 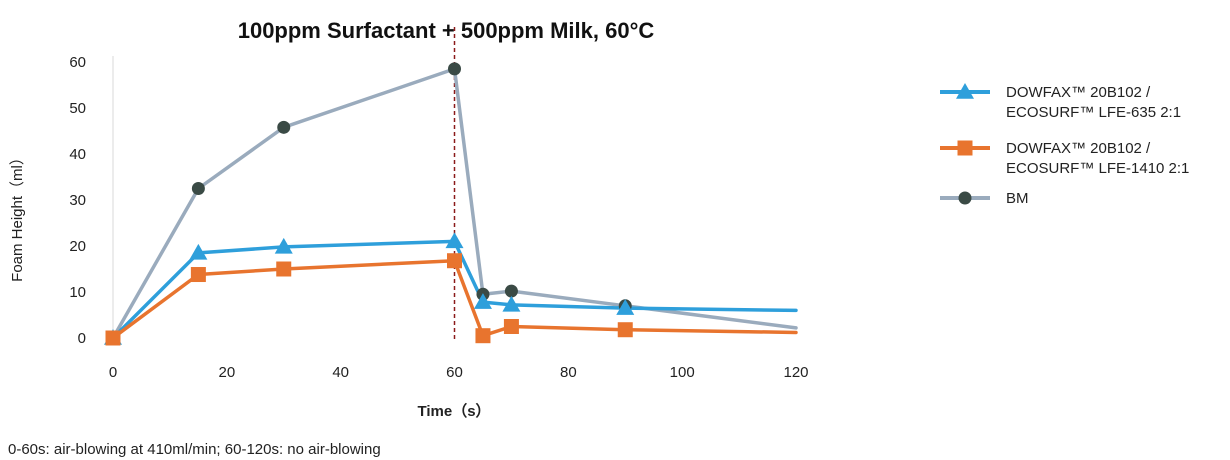 I want to click on y-tick-label: 50, so click(x=77, y=108).